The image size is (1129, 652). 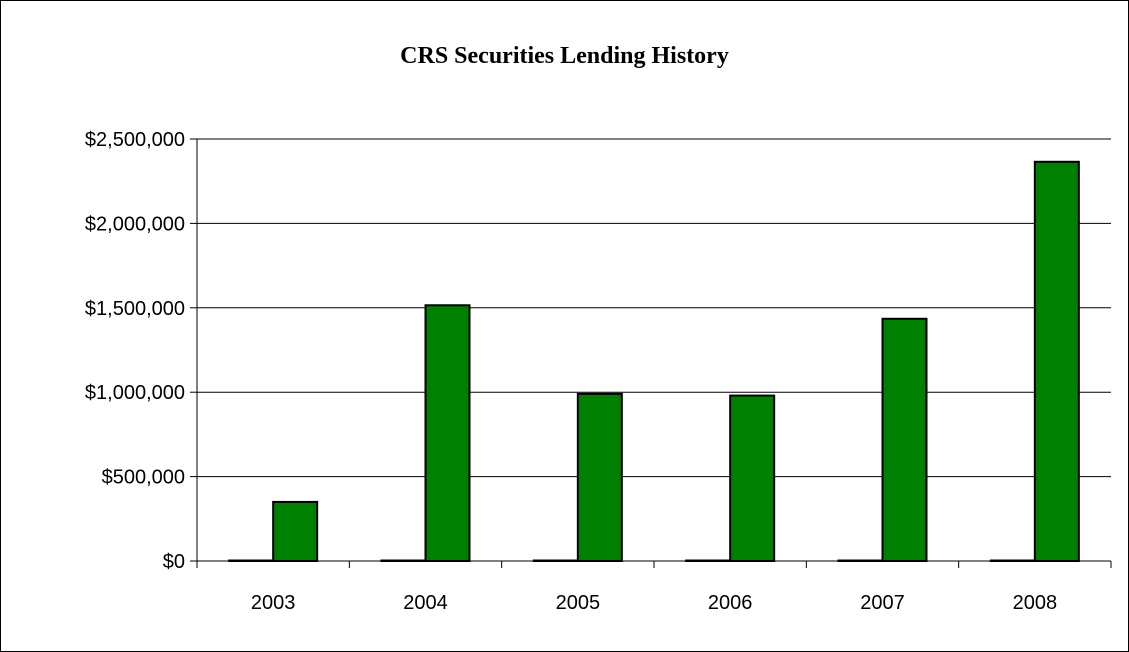 I want to click on x-tick-label: 2004, so click(x=425, y=603).